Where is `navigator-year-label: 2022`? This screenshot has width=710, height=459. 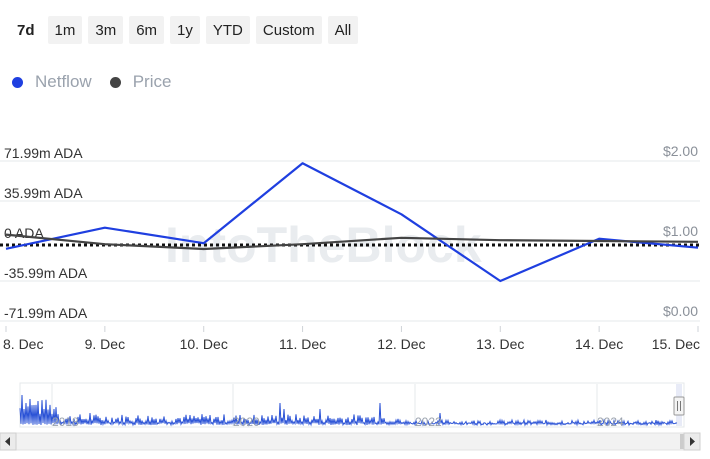 navigator-year-label: 2022 is located at coordinates (428, 422).